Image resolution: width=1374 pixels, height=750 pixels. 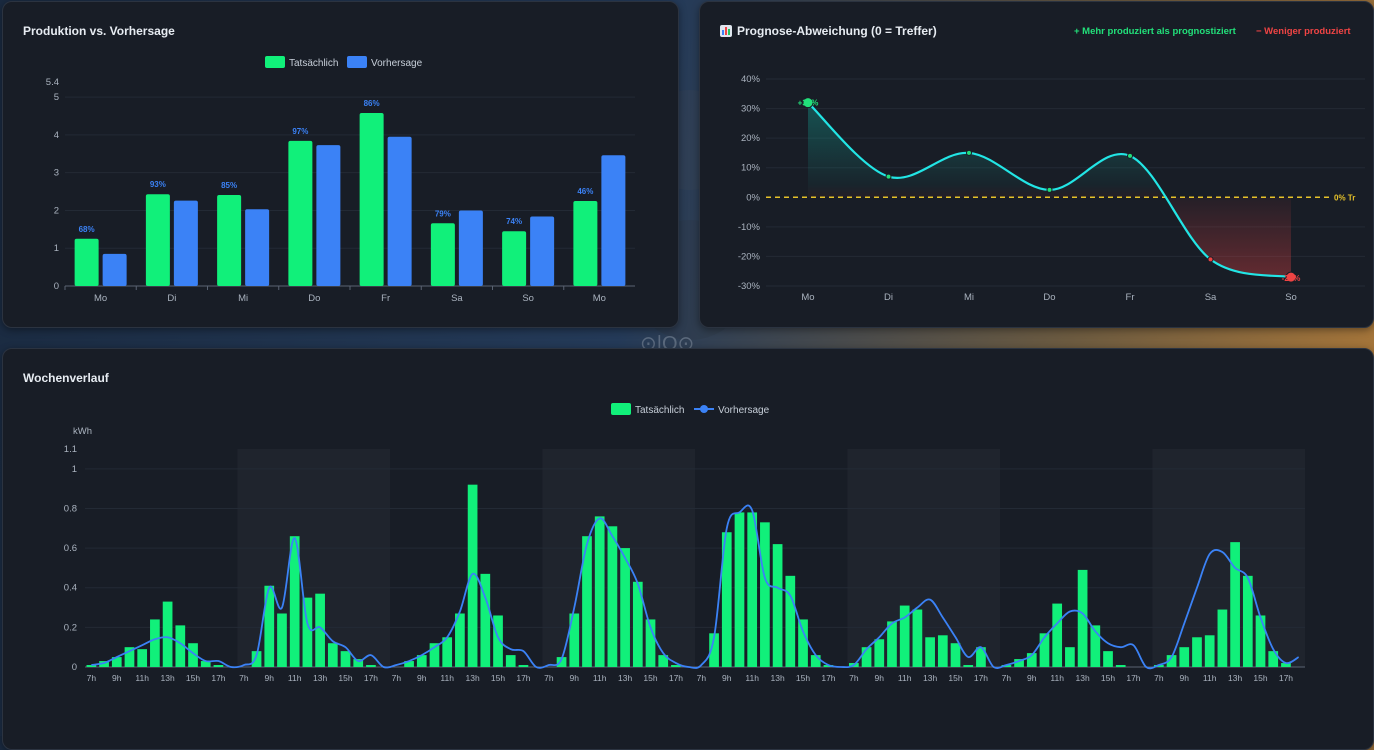 What do you see at coordinates (753, 197) in the screenshot?
I see `y-tick-label: 0%` at bounding box center [753, 197].